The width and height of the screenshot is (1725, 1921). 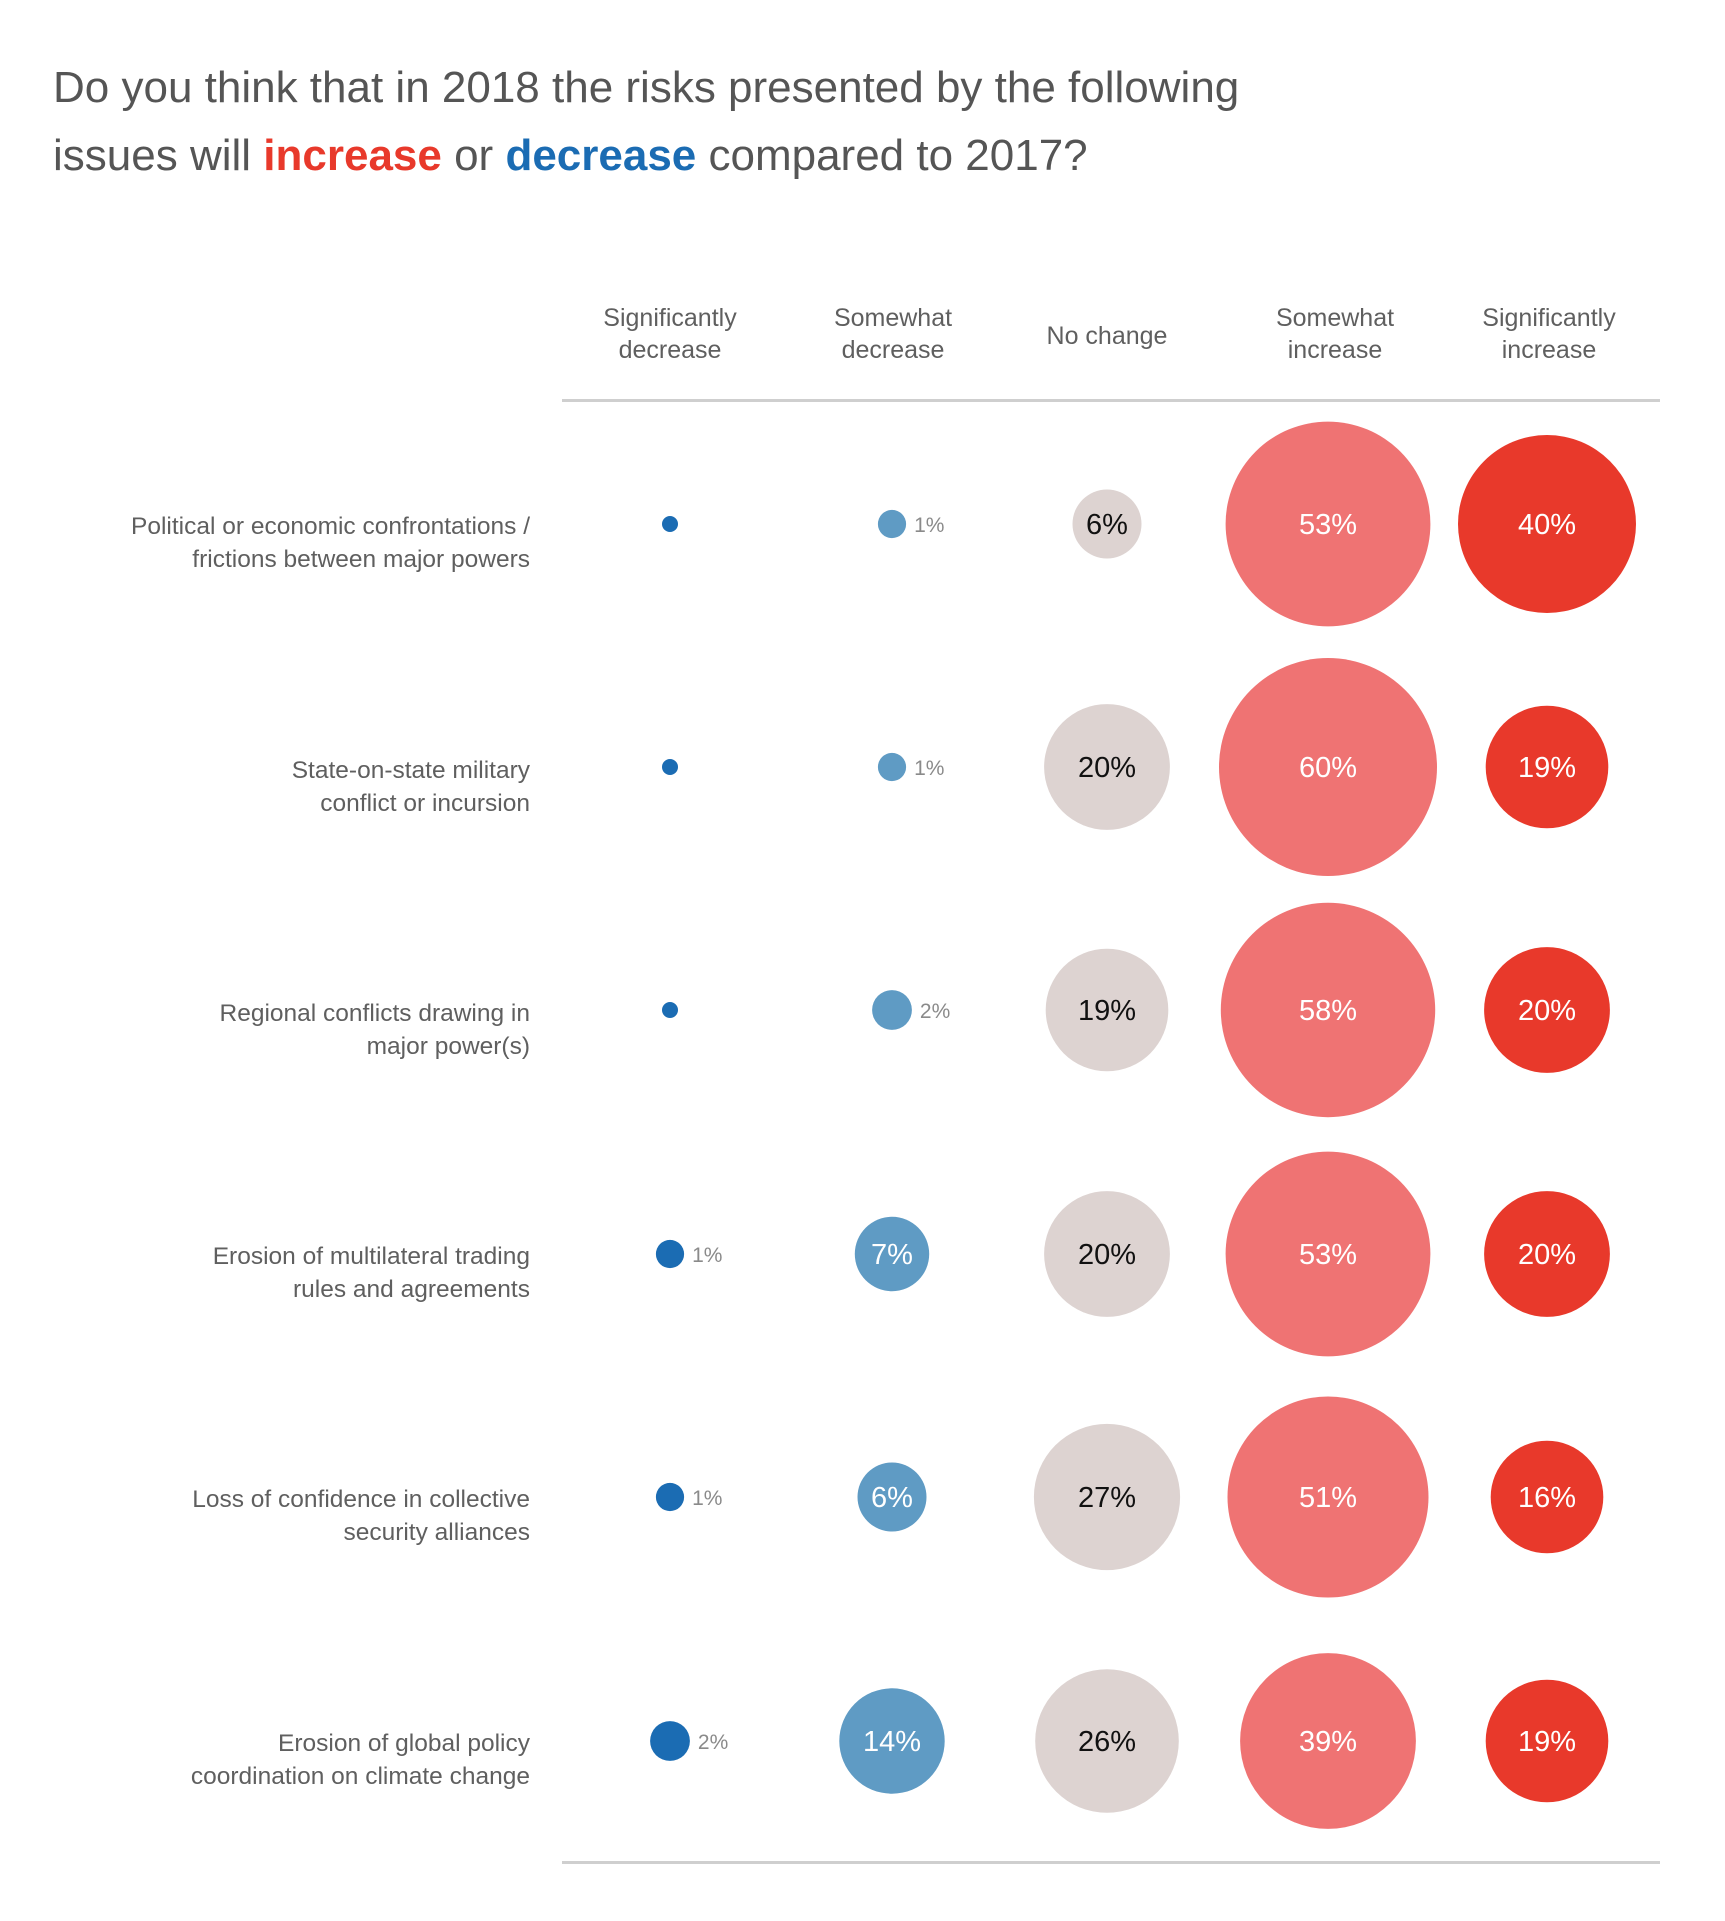 I want to click on row-label-line: Loss of confidence in collective, so click(x=361, y=1499).